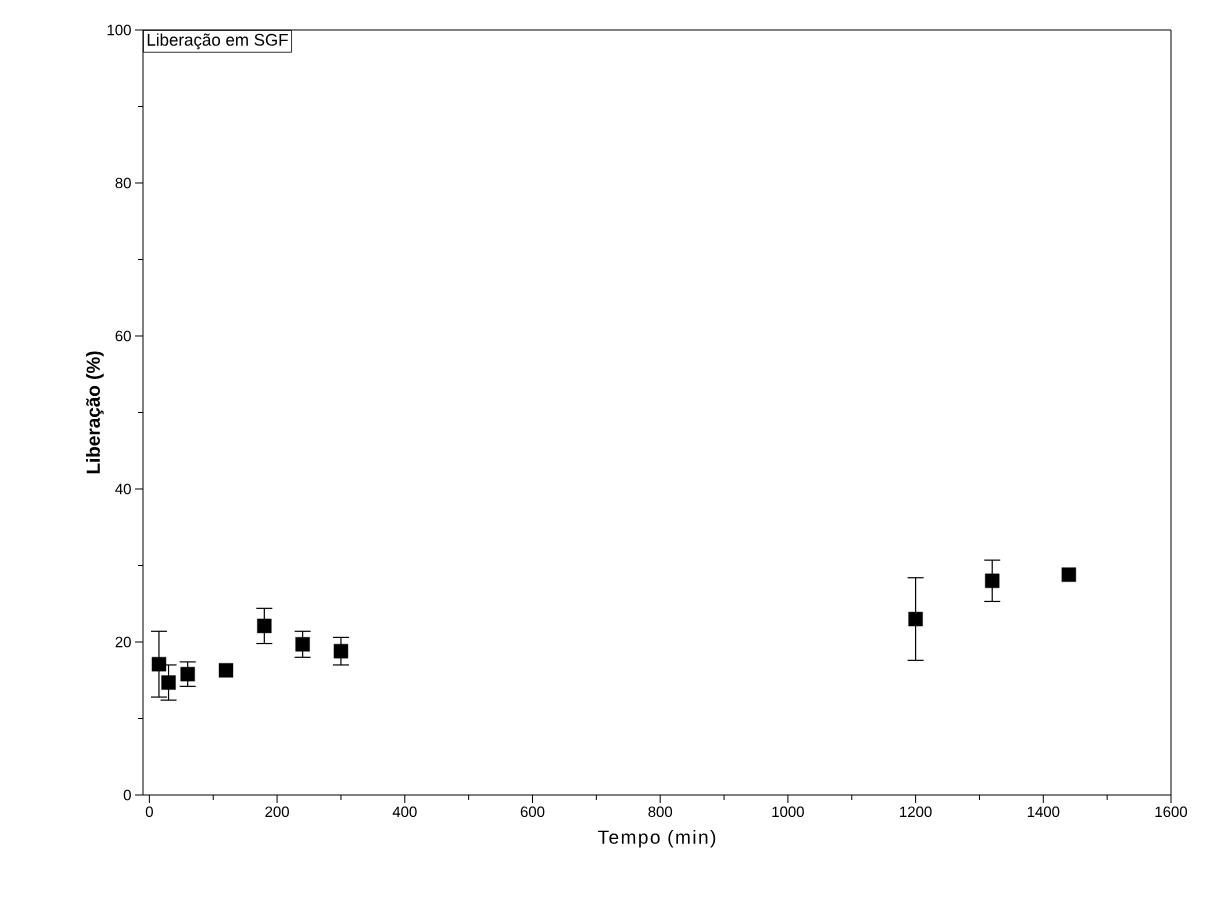  Describe the element at coordinates (657, 838) in the screenshot. I see `x-axis-title: Tempo (min)` at that location.